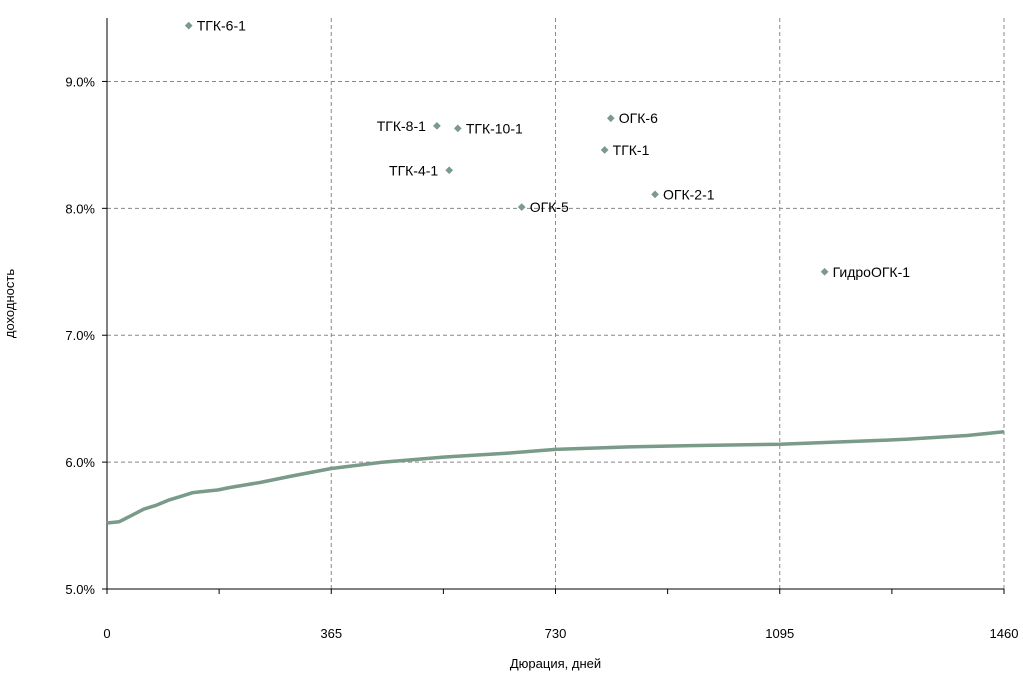 The width and height of the screenshot is (1023, 673). I want to click on bond-point-label: ОГК-2-1, so click(689, 194).